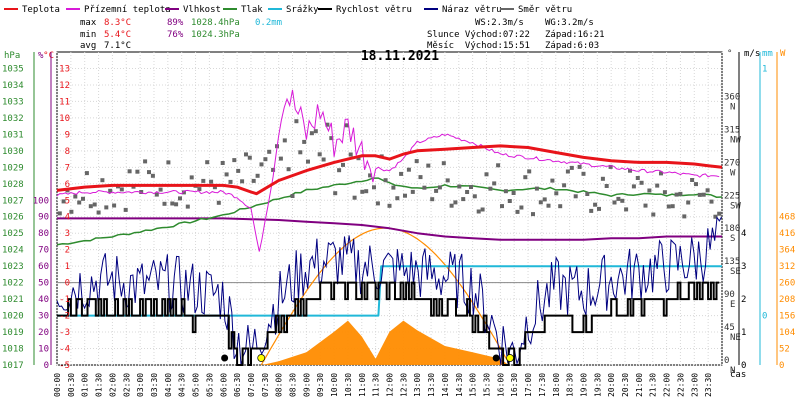 This screenshot has height=400, width=800. What do you see at coordinates (13, 218) in the screenshot?
I see `axis-tick-pressure: 1026` at bounding box center [13, 218].